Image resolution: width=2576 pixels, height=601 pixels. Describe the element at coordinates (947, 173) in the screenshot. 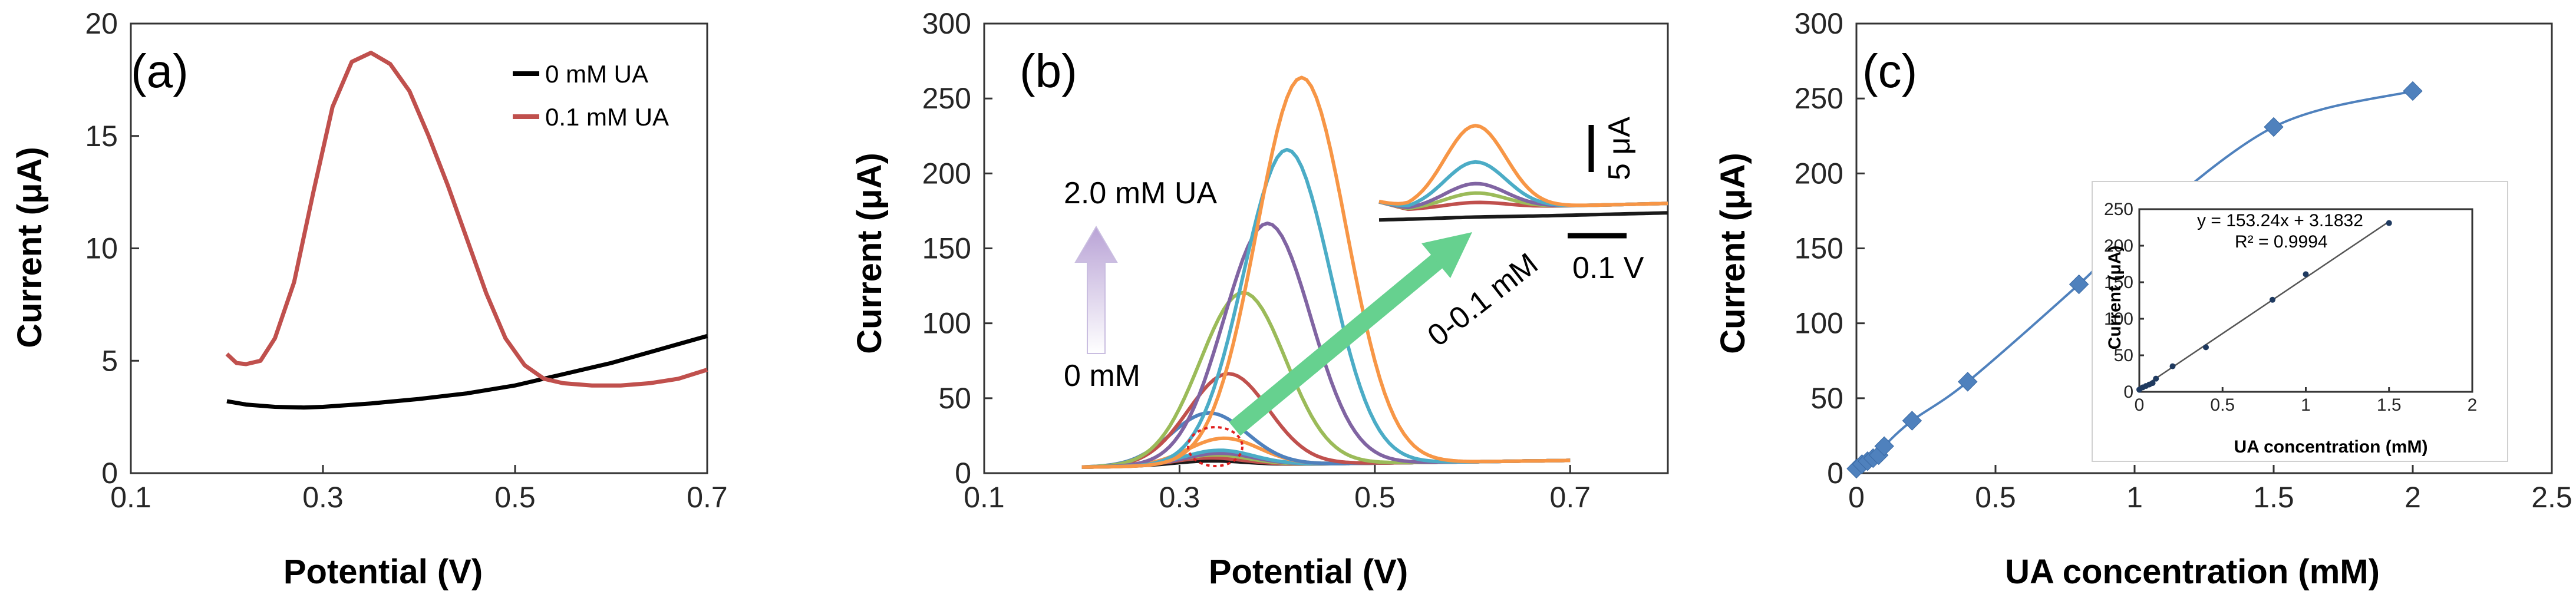

I see `panel-b-ytick-label: 200` at that location.